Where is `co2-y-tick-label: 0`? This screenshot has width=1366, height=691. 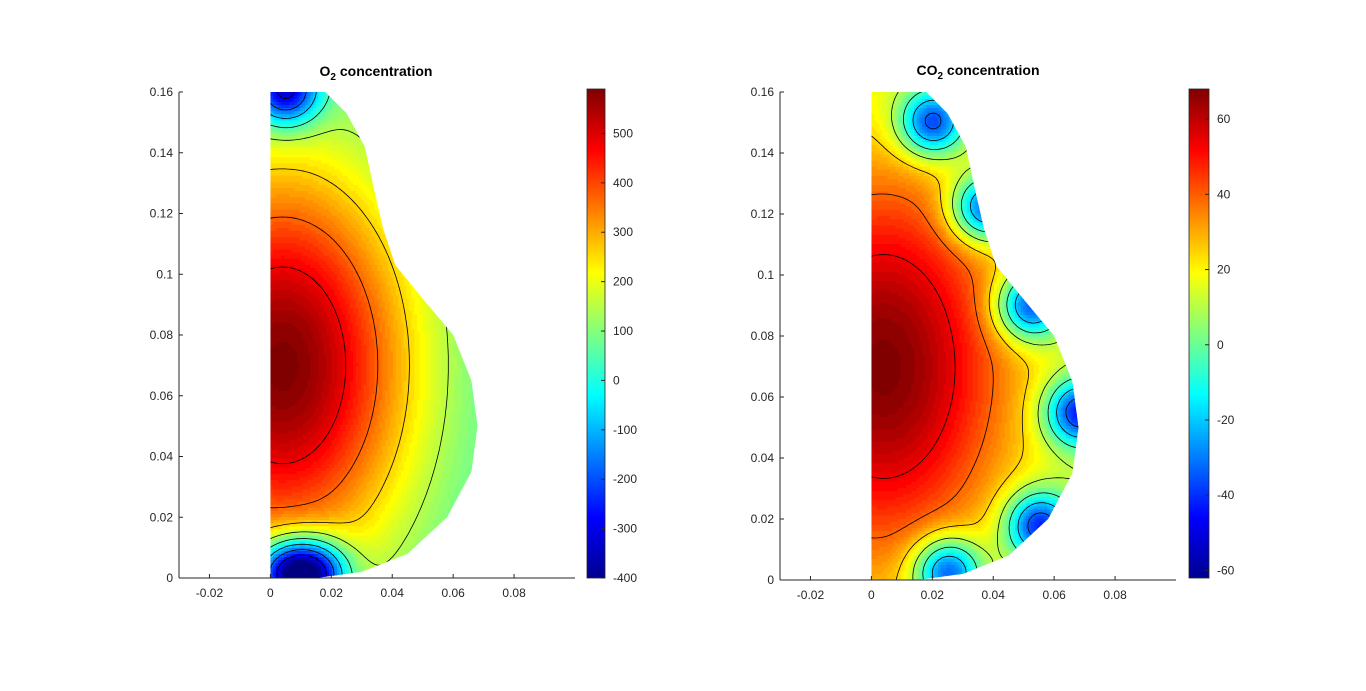 co2-y-tick-label: 0 is located at coordinates (770, 580).